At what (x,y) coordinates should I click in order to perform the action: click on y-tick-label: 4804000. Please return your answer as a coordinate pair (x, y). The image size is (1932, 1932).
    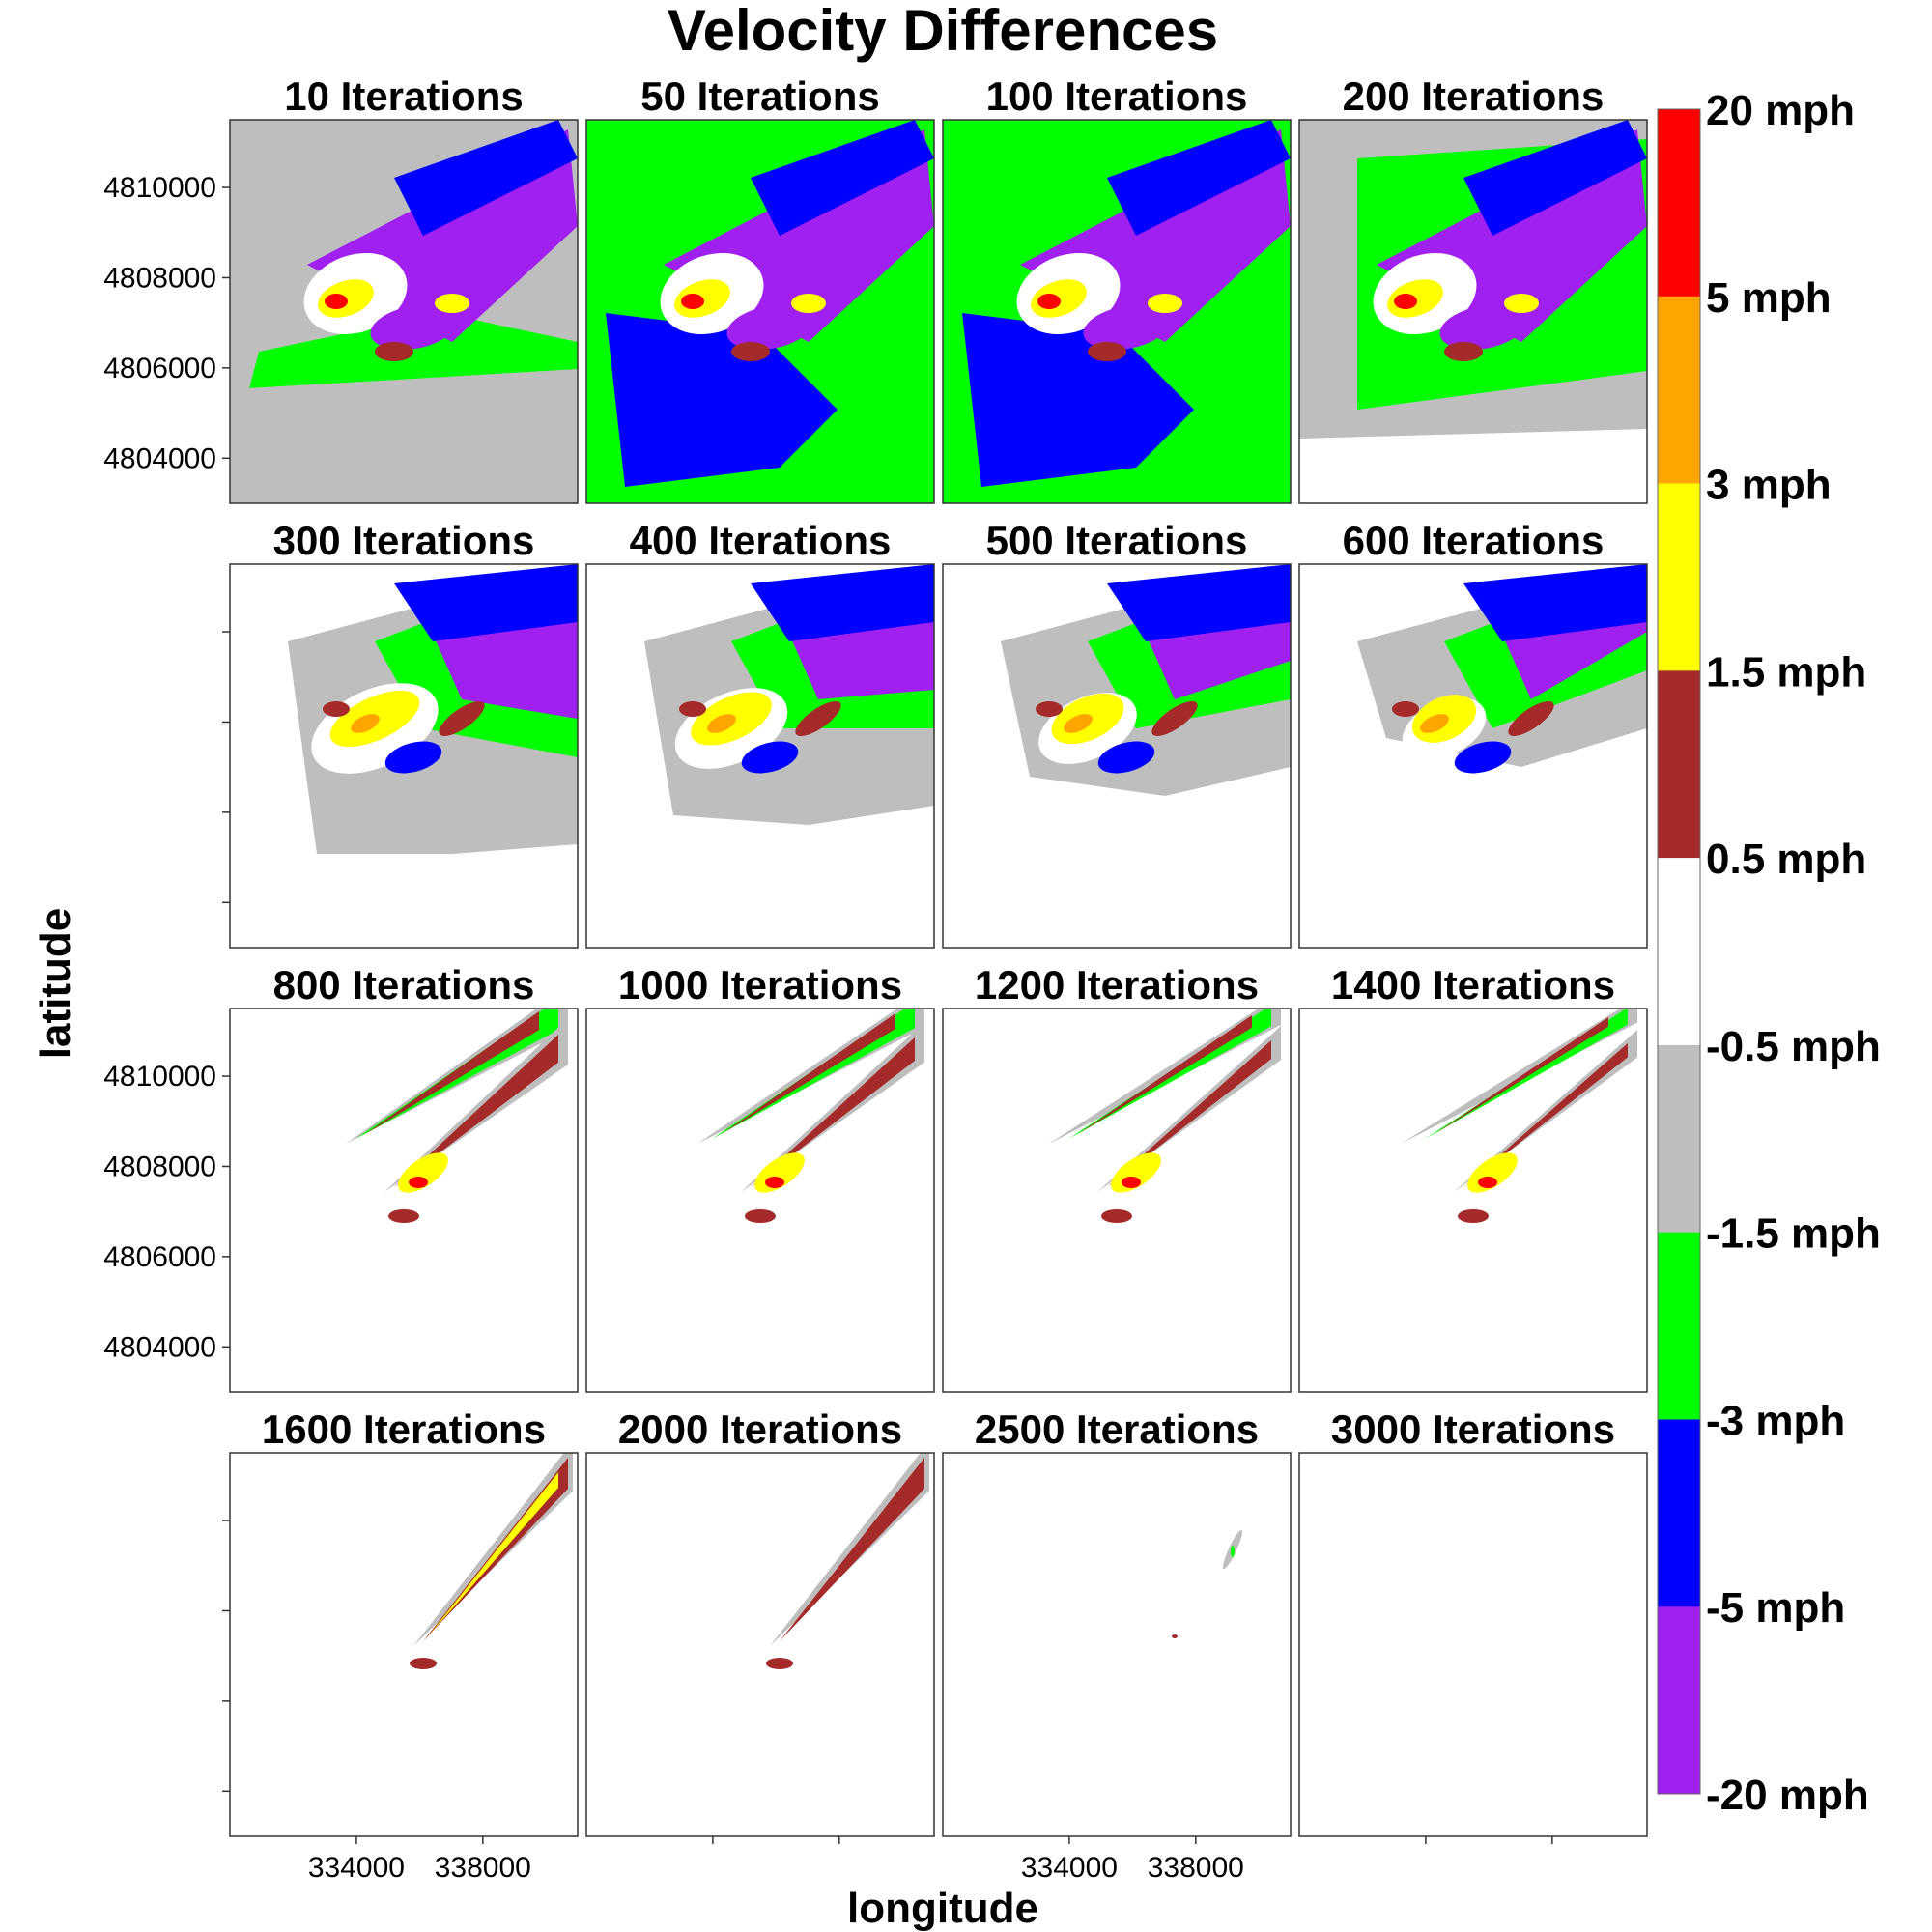
    Looking at the image, I should click on (159, 1347).